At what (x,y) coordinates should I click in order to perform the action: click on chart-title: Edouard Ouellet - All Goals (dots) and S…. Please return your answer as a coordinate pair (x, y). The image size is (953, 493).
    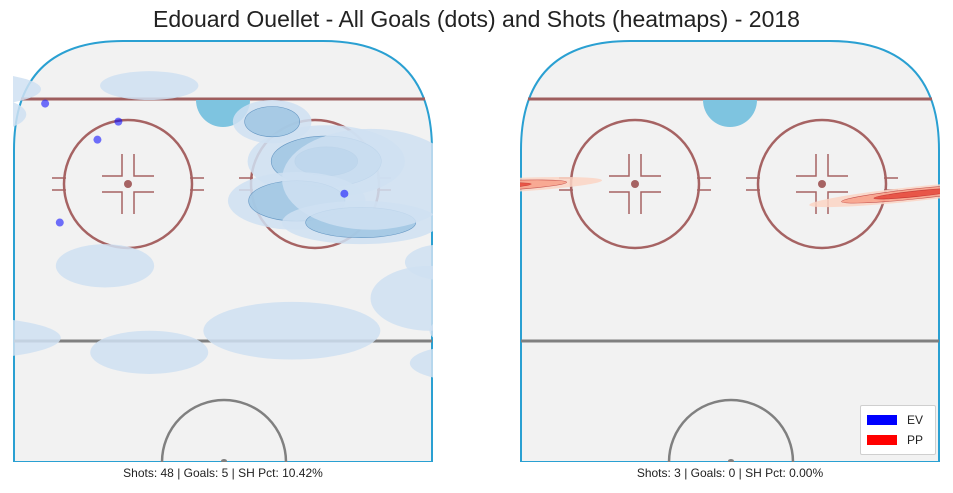
    Looking at the image, I should click on (476, 19).